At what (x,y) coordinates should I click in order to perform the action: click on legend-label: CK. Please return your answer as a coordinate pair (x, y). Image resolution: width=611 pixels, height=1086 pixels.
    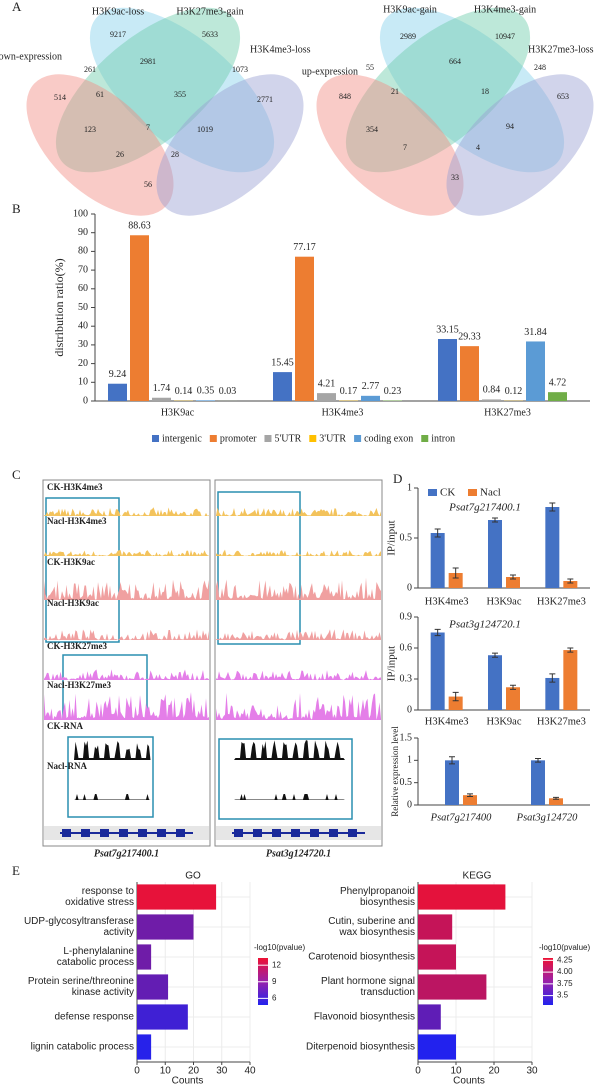
    Looking at the image, I should click on (447, 493).